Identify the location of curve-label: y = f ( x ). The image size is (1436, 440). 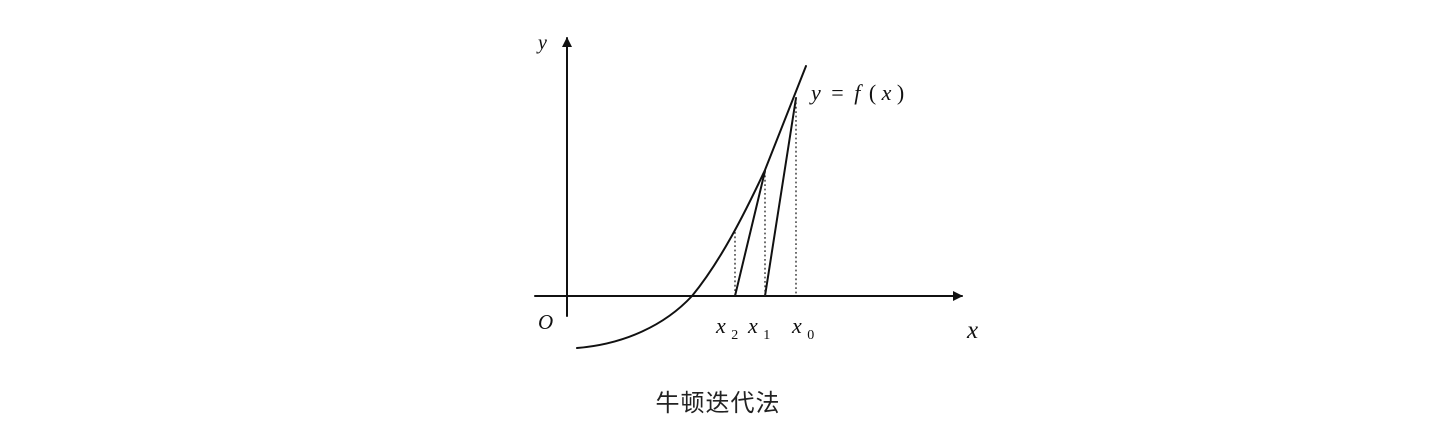
(856, 92).